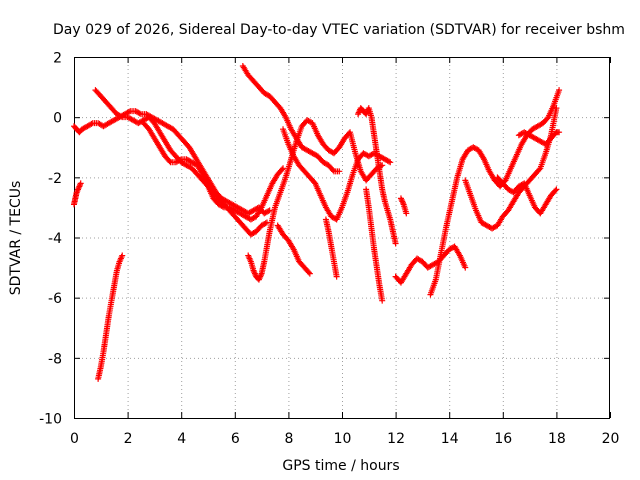 This screenshot has width=640, height=480. What do you see at coordinates (503, 439) in the screenshot?
I see `x-tick-label: 16` at bounding box center [503, 439].